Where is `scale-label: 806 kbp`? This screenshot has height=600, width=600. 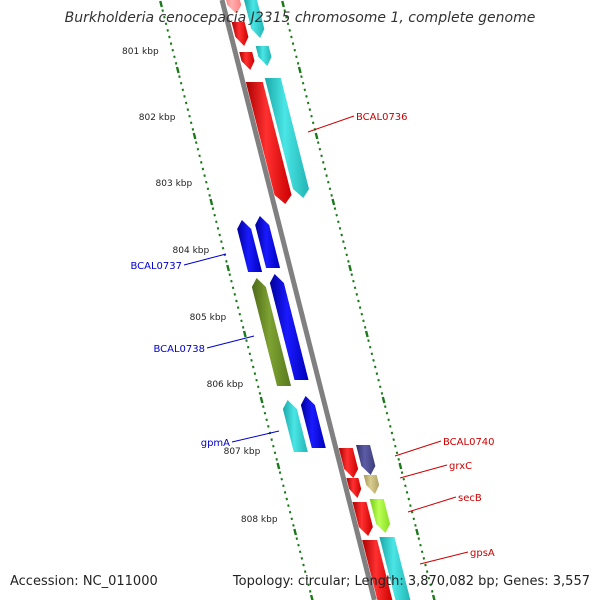 scale-label: 806 kbp is located at coordinates (225, 385).